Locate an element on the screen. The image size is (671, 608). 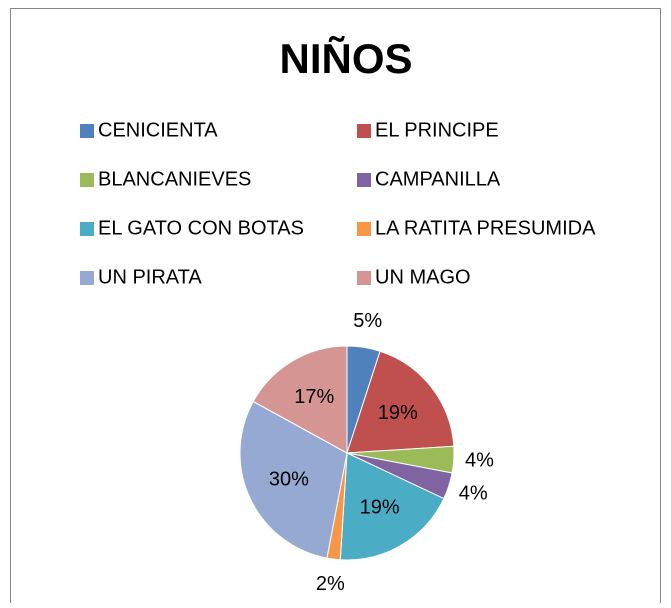
legend-label: BLANCANIEVES is located at coordinates (174, 179).